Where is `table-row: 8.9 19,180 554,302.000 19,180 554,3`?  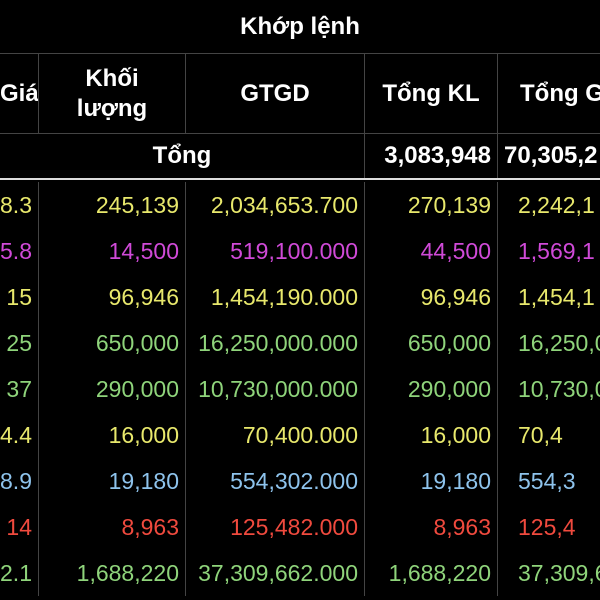
table-row: 8.9 19,180 554,302.000 19,180 554,3 is located at coordinates (300, 481).